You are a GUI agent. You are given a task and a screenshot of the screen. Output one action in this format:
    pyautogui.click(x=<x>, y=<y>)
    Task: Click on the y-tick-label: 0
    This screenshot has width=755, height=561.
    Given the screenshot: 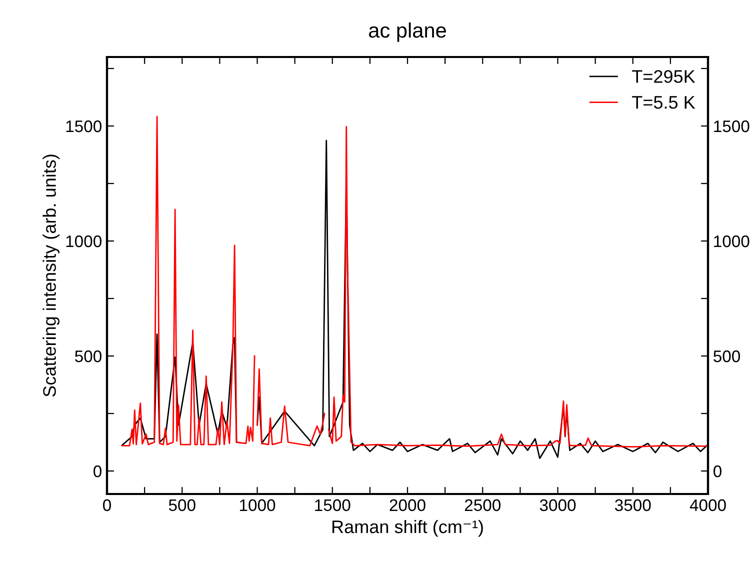 What is the action you would take?
    pyautogui.click(x=98, y=471)
    